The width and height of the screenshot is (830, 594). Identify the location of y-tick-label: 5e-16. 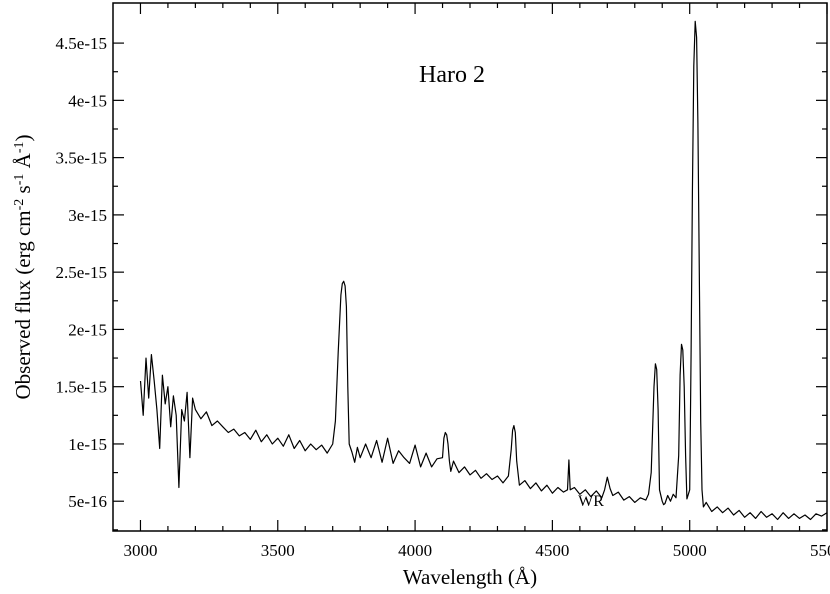
(87, 501).